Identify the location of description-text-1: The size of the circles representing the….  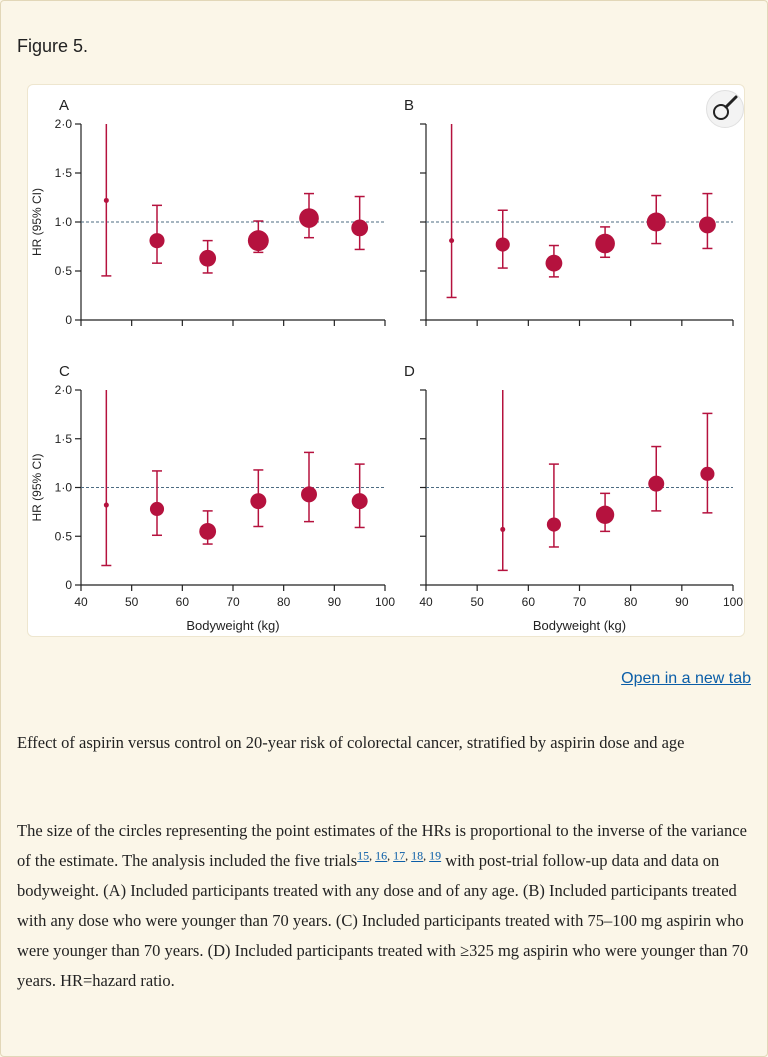
(382, 845).